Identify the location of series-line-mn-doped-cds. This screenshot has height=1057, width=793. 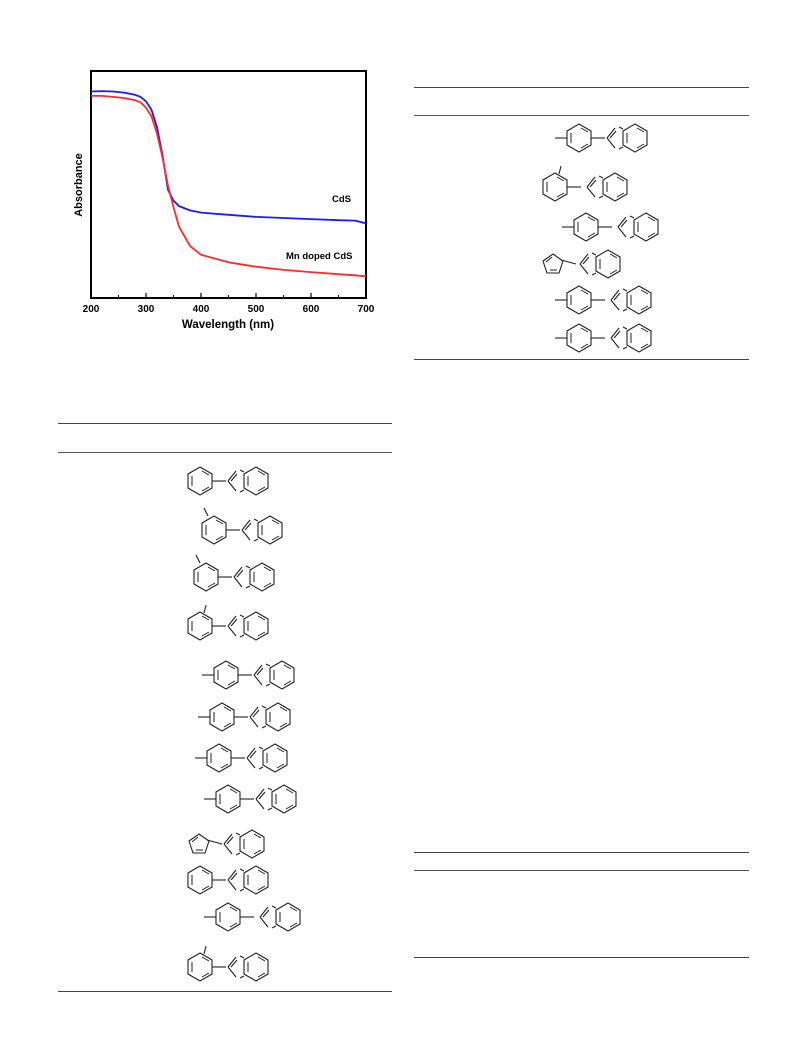
(229, 186).